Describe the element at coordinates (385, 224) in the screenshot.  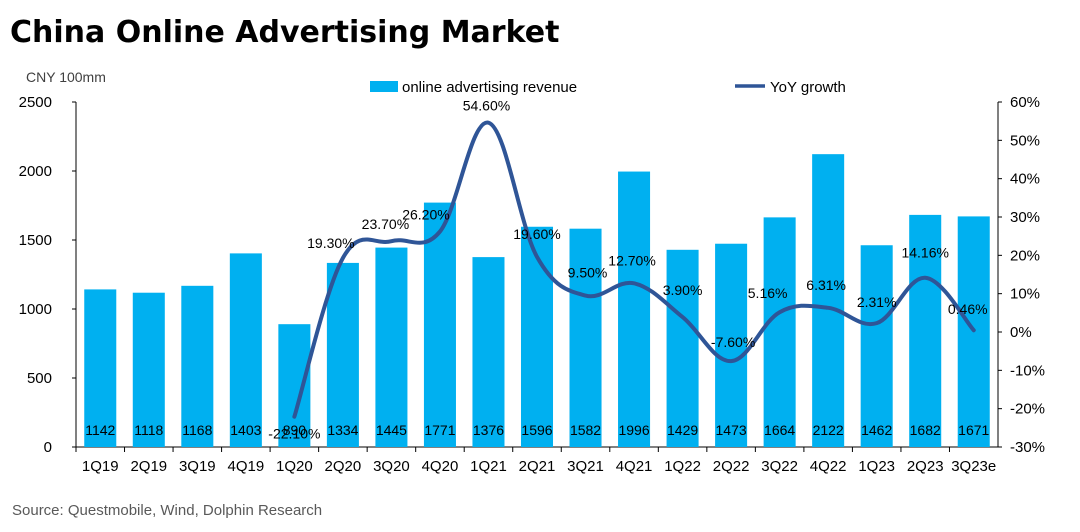
I see `yoy-label: 23.70%` at that location.